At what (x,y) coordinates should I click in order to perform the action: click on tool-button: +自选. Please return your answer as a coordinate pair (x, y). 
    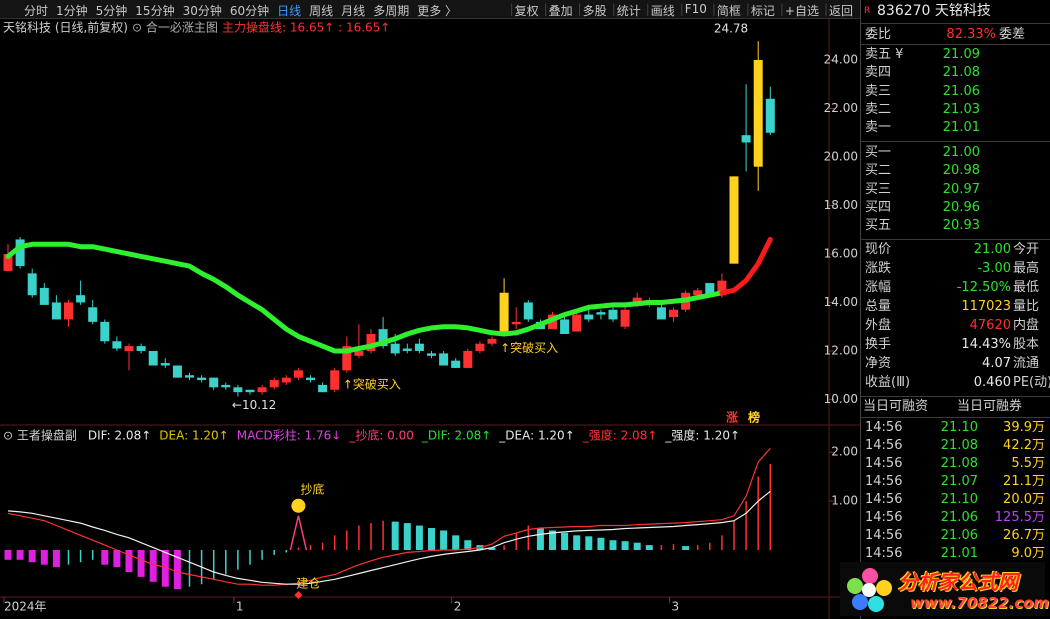
    Looking at the image, I should click on (801, 11).